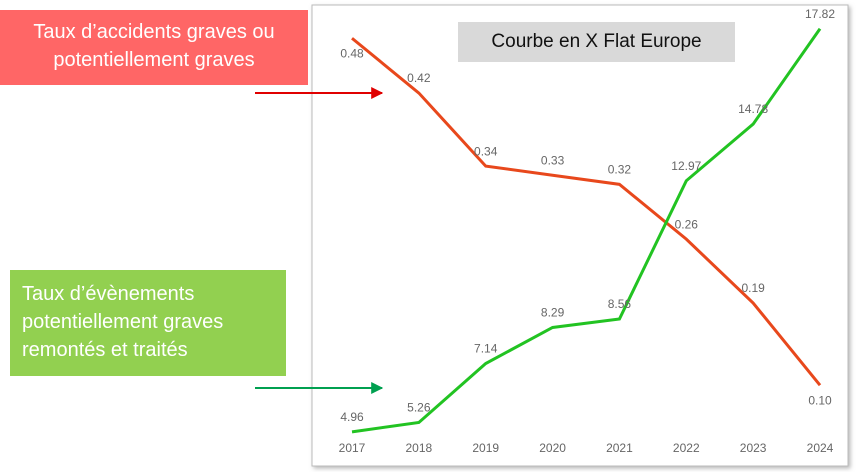 Image resolution: width=867 pixels, height=472 pixels. What do you see at coordinates (486, 151) in the screenshot?
I see `data-label: 0.34` at bounding box center [486, 151].